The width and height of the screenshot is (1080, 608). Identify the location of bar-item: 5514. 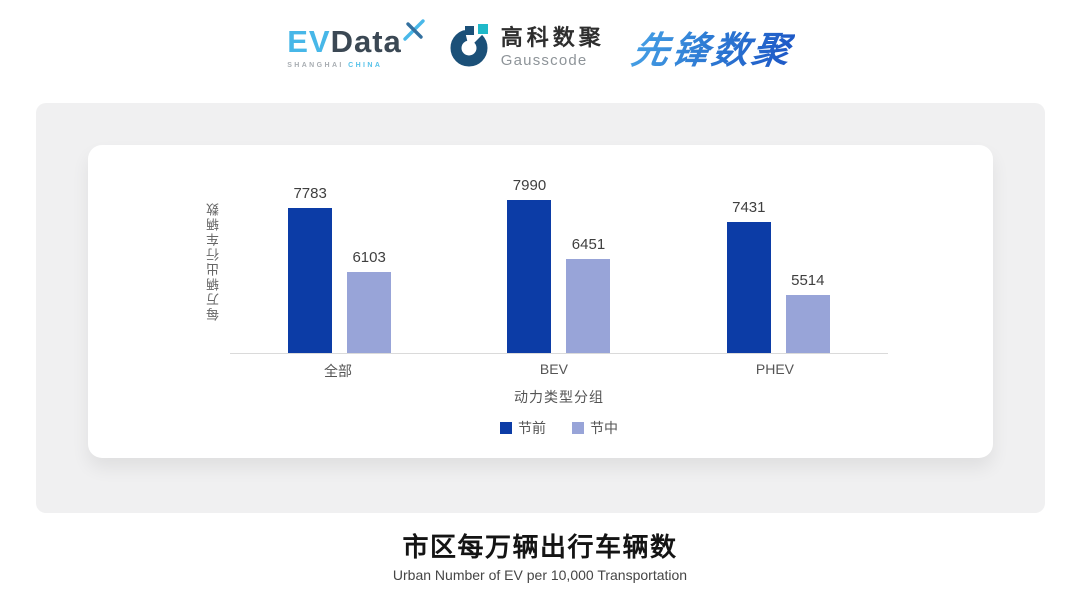
(807, 312).